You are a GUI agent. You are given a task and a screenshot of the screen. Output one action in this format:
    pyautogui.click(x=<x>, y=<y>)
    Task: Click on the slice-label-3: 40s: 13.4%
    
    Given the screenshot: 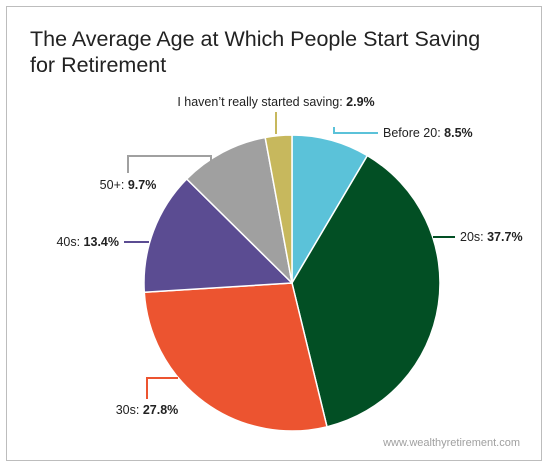 What is the action you would take?
    pyautogui.click(x=87, y=242)
    